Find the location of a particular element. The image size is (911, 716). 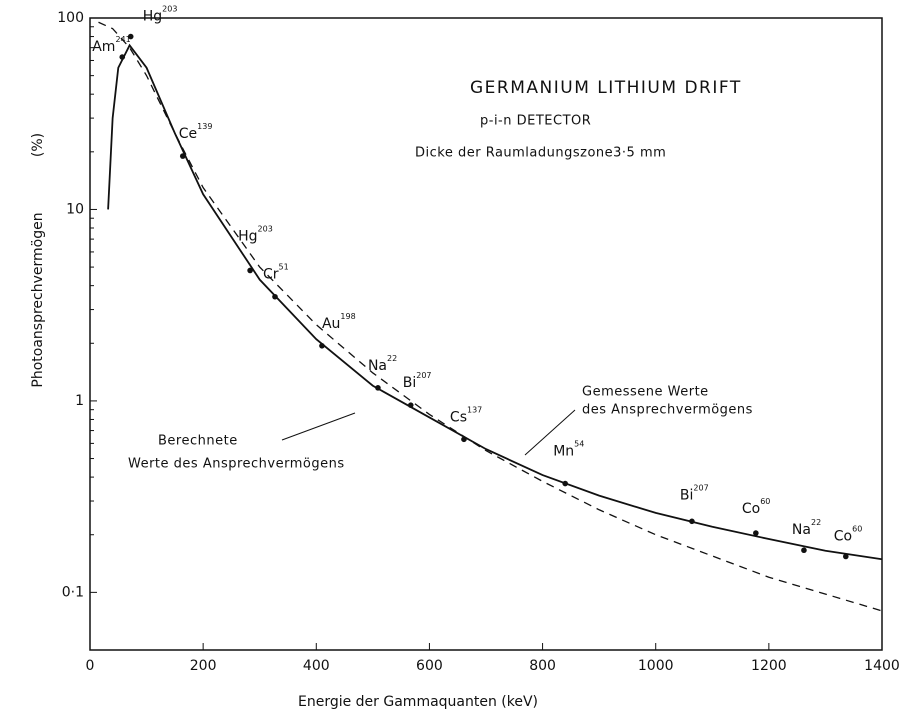

x-tick-label: 400 is located at coordinates (316, 666).